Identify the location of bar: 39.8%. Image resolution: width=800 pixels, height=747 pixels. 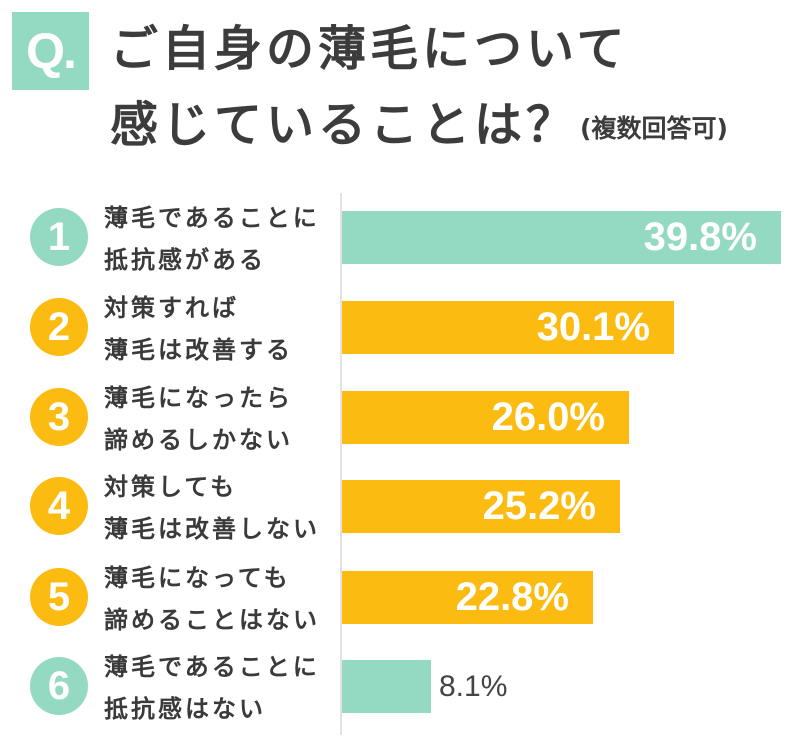
(561, 237).